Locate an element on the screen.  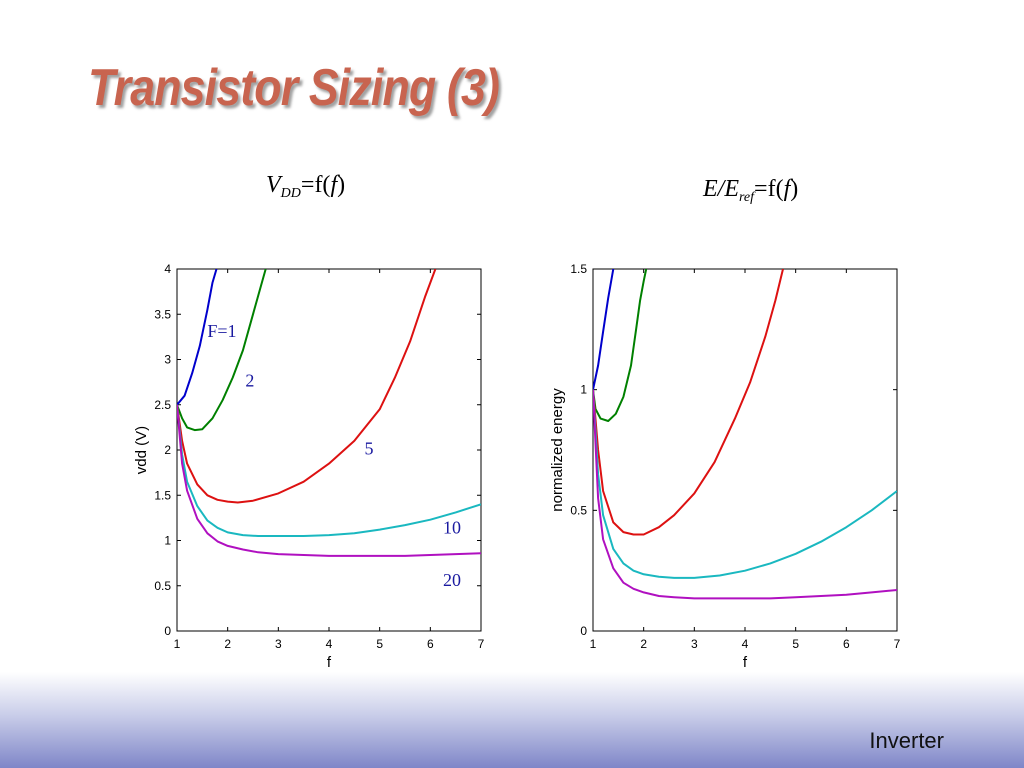
chart1-y-tick-label: 2.5 is located at coordinates (162, 405).